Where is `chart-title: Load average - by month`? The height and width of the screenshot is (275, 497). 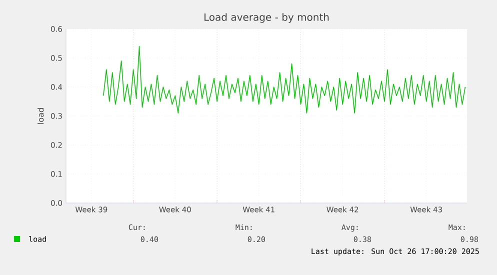
chart-title: Load average - by month is located at coordinates (266, 18).